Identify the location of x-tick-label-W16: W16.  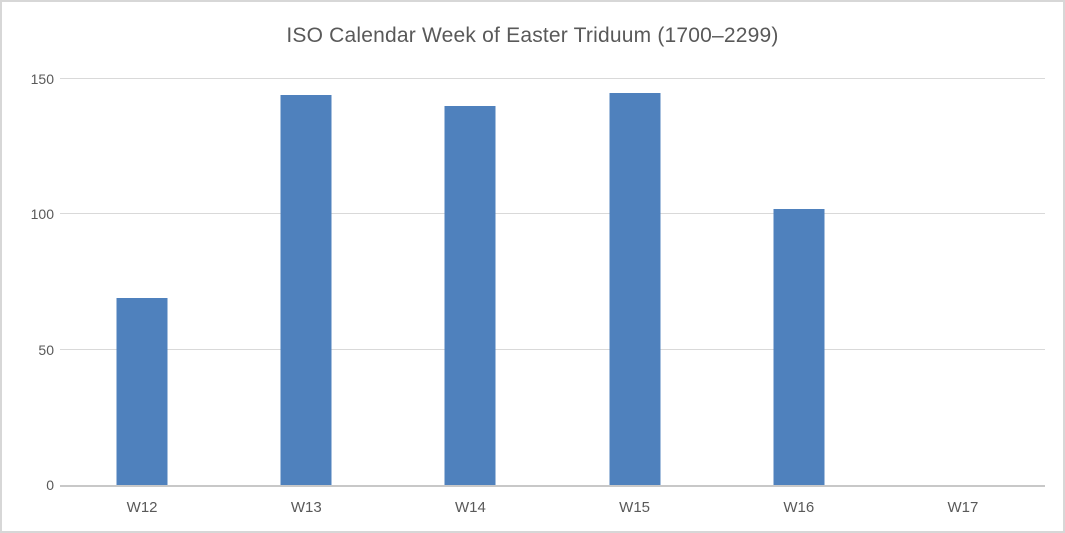
(799, 507).